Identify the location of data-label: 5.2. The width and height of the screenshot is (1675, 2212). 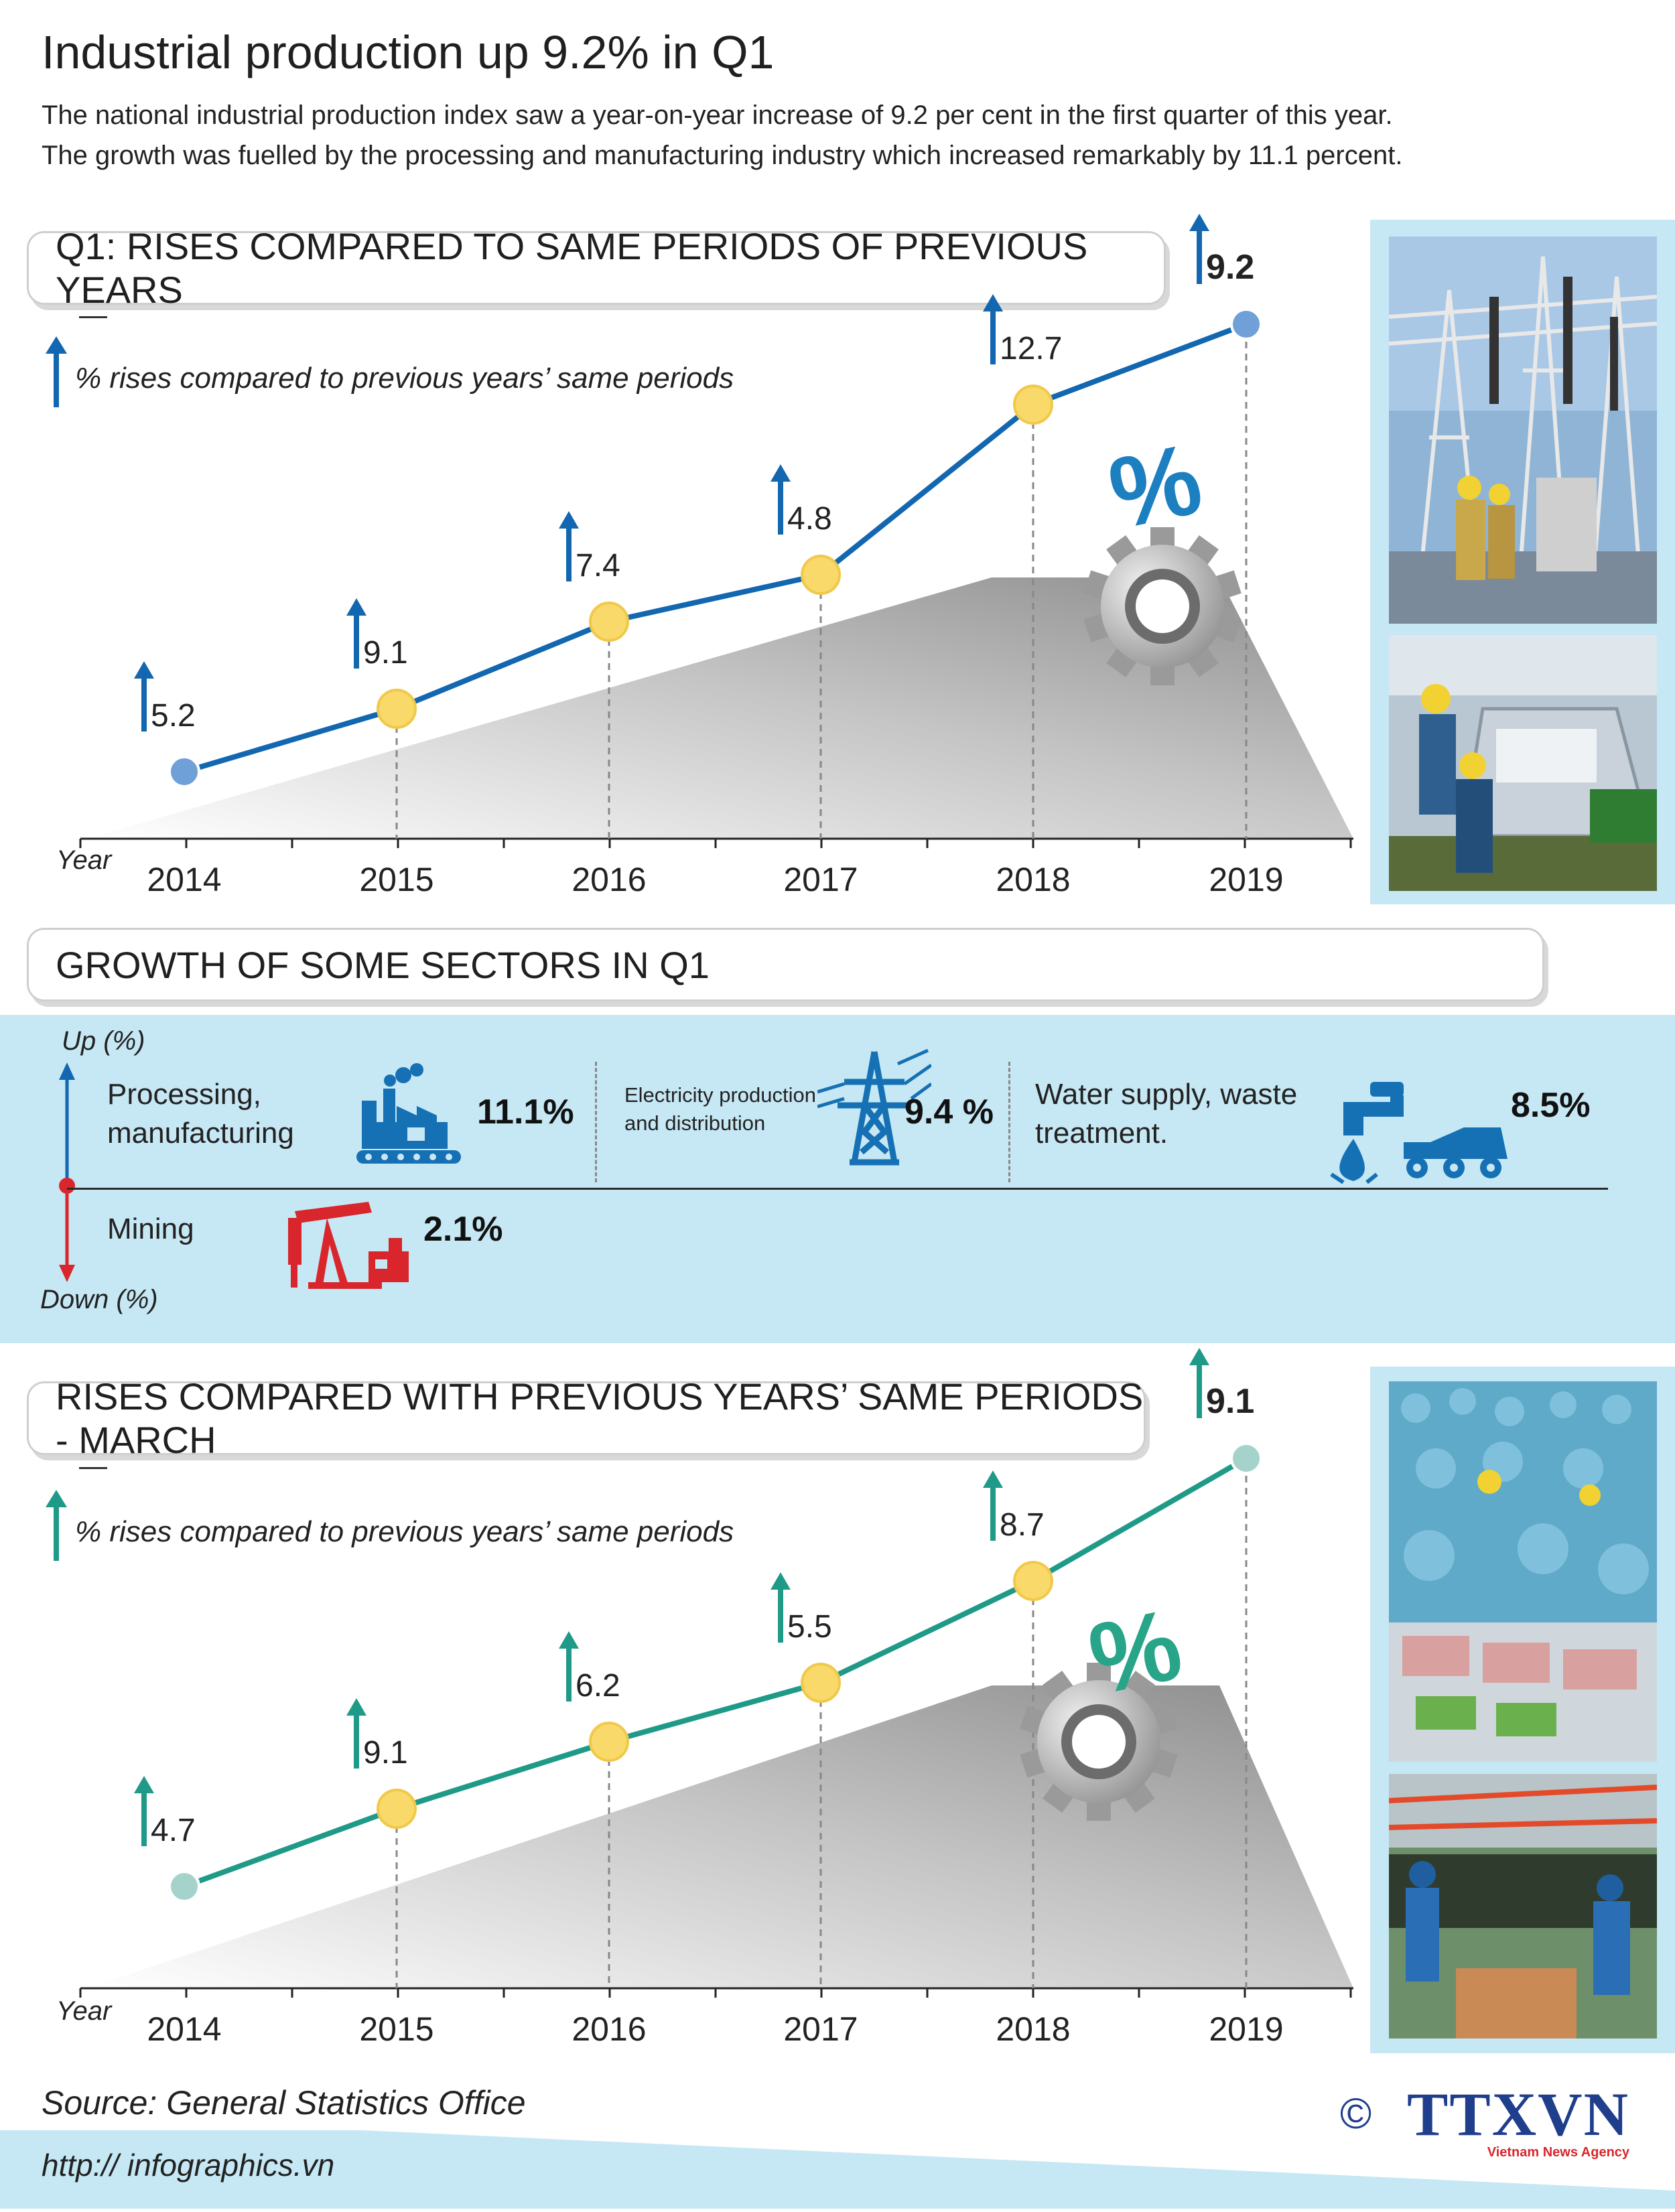
(174, 716).